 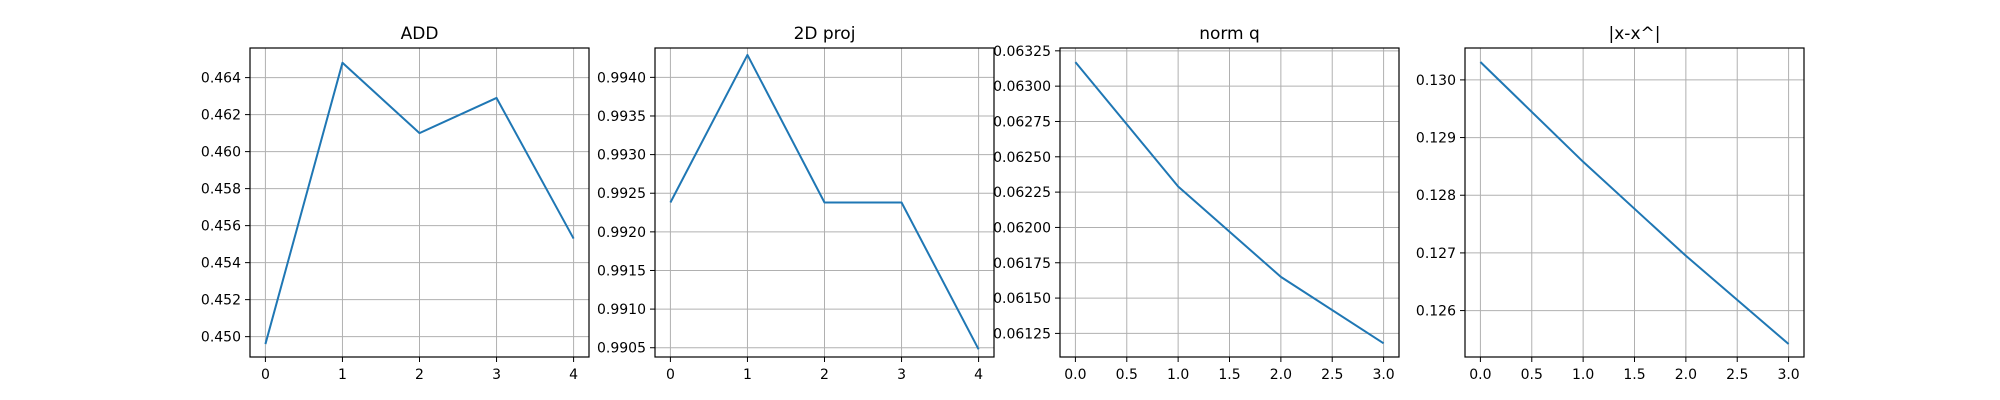 I want to click on chart-title: ADD, so click(x=420, y=34).